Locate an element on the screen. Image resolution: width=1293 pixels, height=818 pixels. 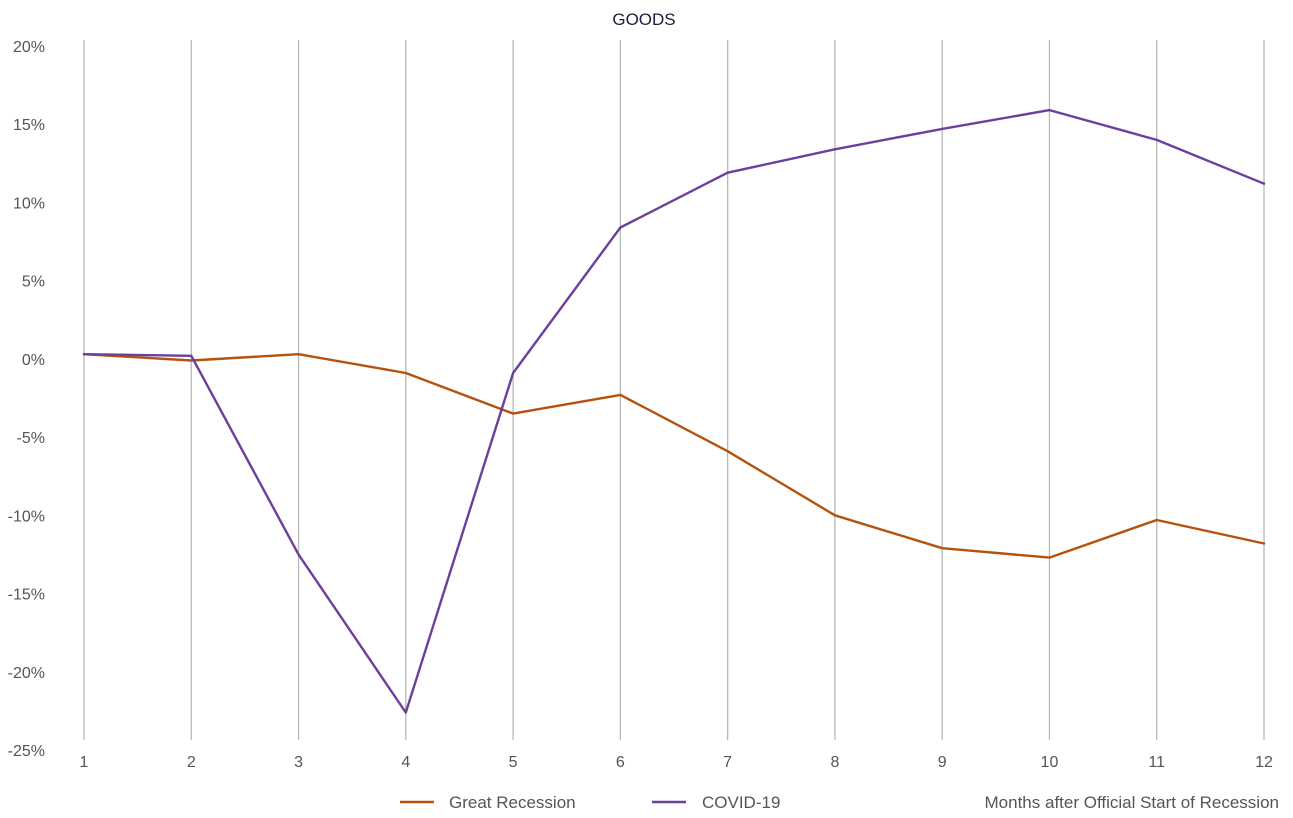
x-axis-ticks: 1 2 3 4 5 6 7 8 9 10 11 12 is located at coordinates (676, 762).